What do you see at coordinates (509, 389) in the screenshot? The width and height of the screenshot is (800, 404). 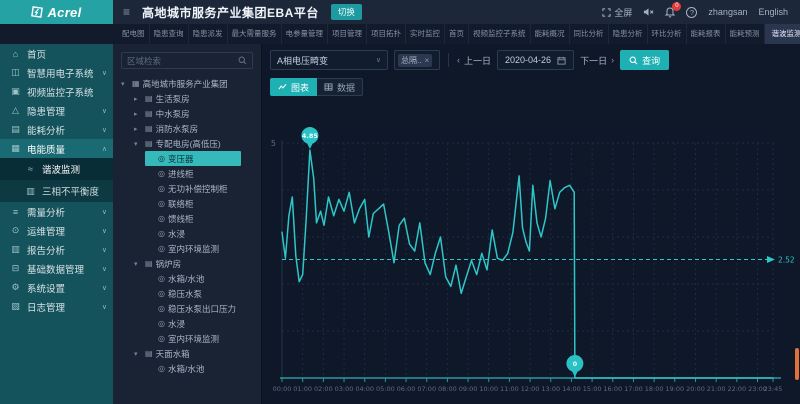 I see `svg-text: 11:00` at bounding box center [509, 389].